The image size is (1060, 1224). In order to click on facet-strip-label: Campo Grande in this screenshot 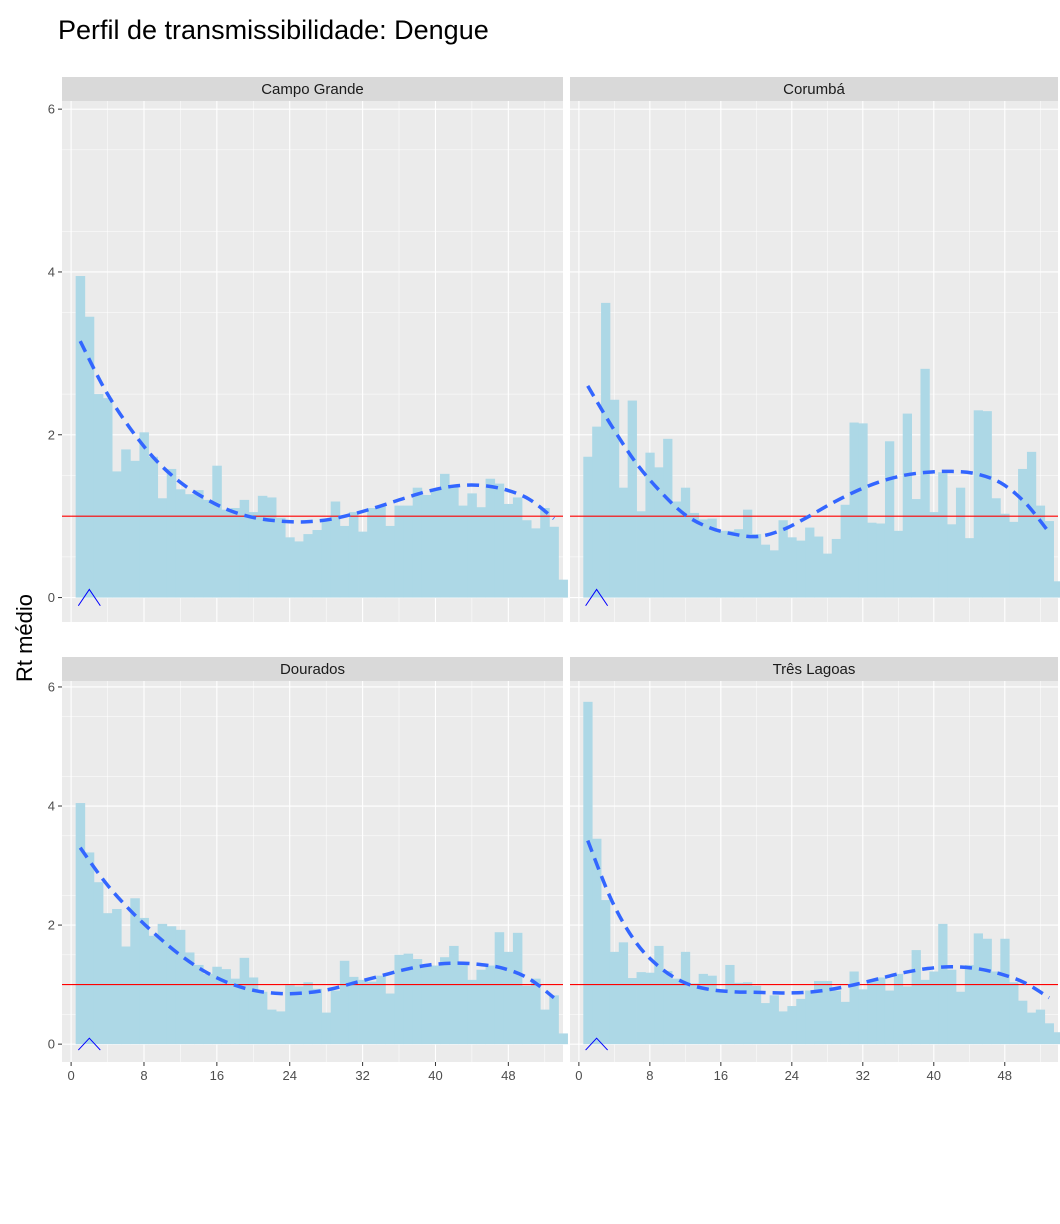, I will do `click(312, 89)`.